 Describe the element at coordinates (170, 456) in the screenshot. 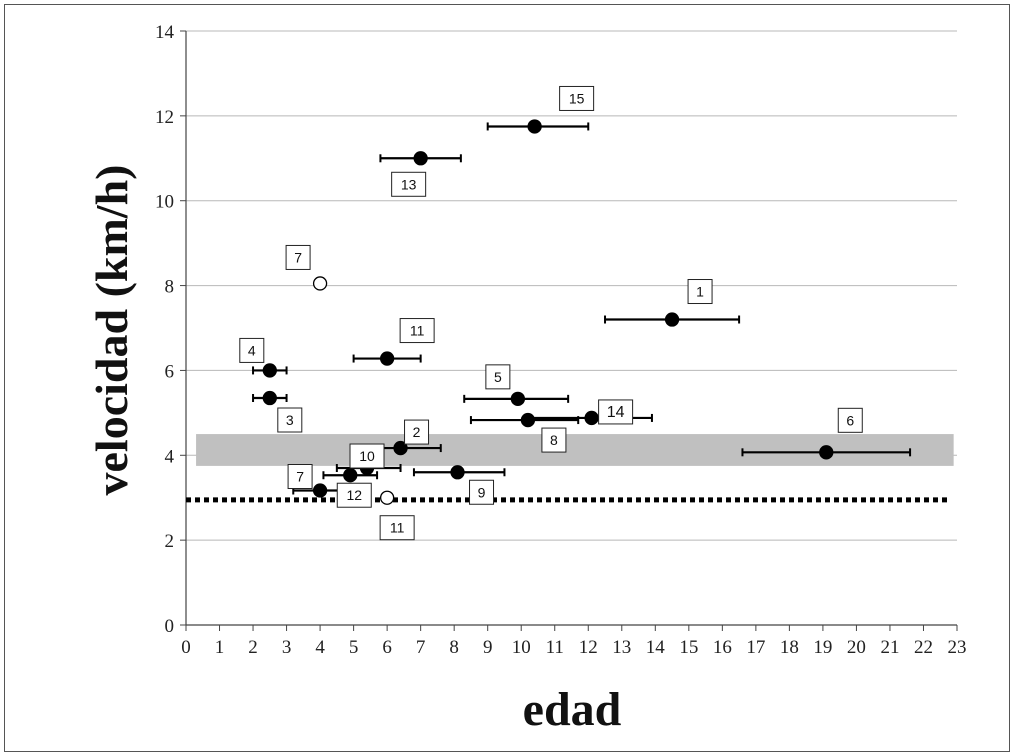

I see `y-tick-label: 4` at that location.